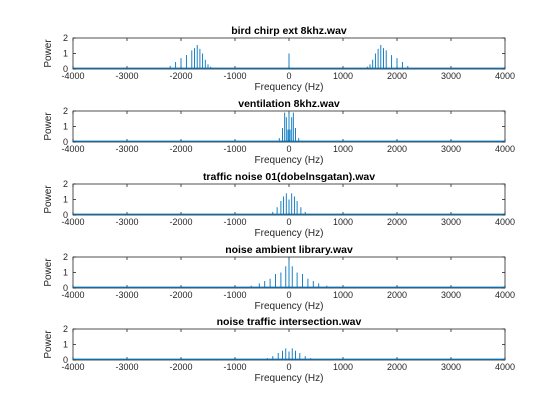  What do you see at coordinates (289, 177) in the screenshot?
I see `chart-title: traffic noise 01(dobelnsgatan).wav` at bounding box center [289, 177].